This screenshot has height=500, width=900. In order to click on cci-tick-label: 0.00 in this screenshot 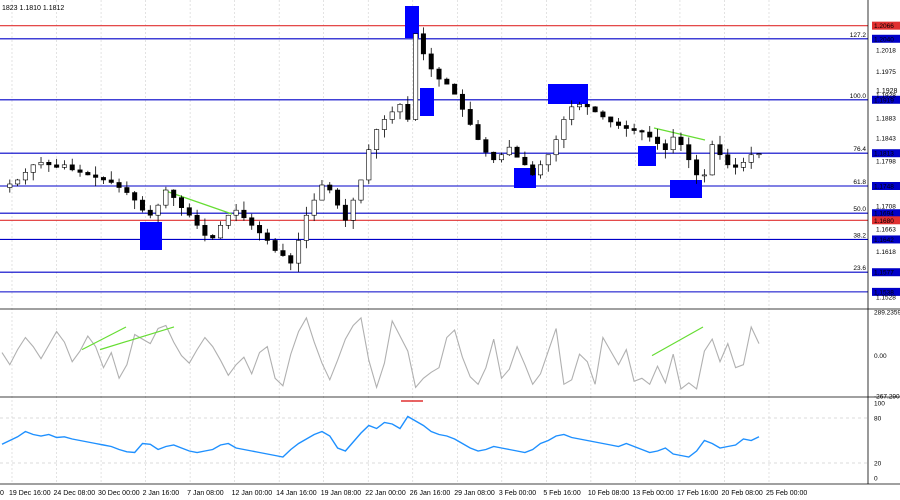, I will do `click(880, 356)`.